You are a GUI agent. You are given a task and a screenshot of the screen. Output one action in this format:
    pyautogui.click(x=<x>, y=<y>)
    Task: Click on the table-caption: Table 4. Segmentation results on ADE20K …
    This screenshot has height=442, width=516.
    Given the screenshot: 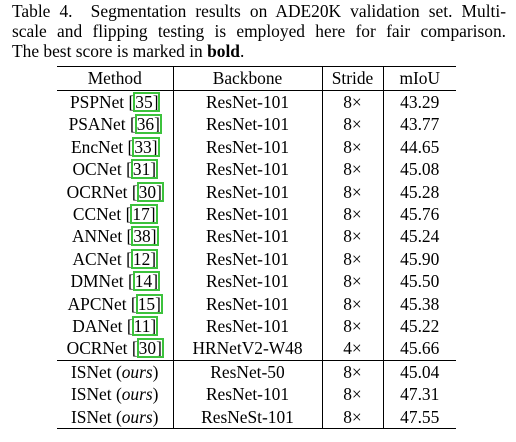 What is the action you would take?
    pyautogui.click(x=259, y=31)
    